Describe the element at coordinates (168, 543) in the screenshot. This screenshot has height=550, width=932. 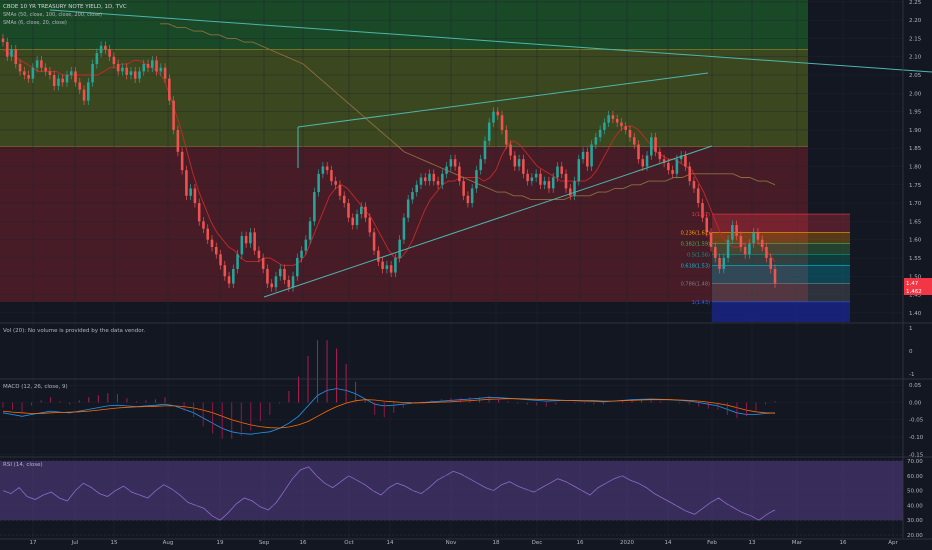
I see `x-tick-label: Aug` at that location.